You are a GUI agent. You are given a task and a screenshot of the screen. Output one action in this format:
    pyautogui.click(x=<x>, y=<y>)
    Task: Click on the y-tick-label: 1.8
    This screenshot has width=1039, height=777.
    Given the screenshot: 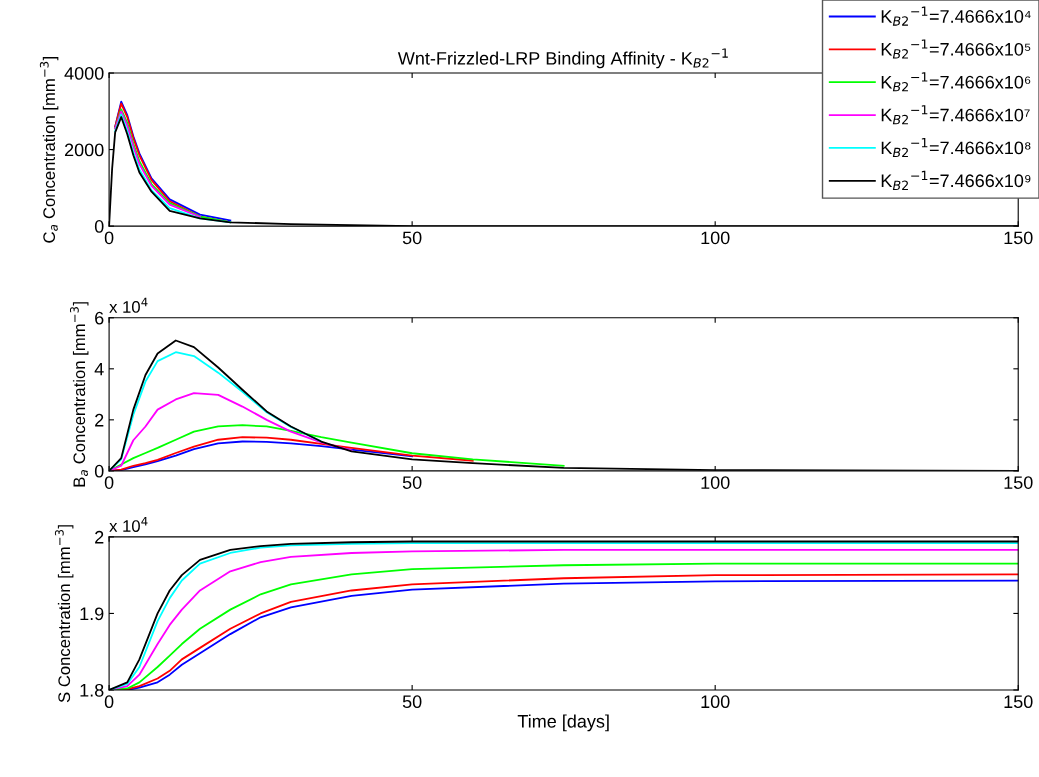 What is the action you would take?
    pyautogui.click(x=92, y=690)
    